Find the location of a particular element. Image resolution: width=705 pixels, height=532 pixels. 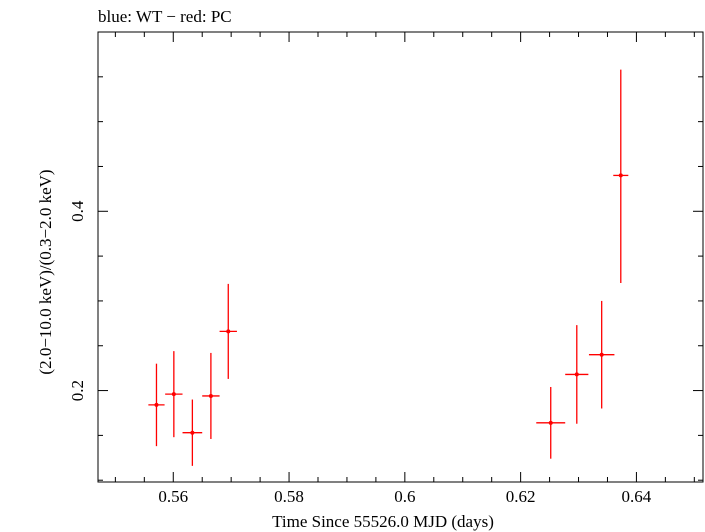

x-axis-label: Time Since 55526.0 MJD (days) is located at coordinates (383, 521).